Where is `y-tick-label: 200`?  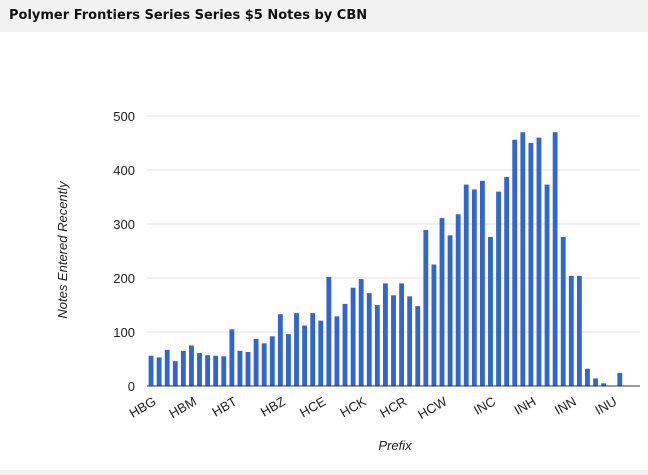 y-tick-label: 200 is located at coordinates (124, 278).